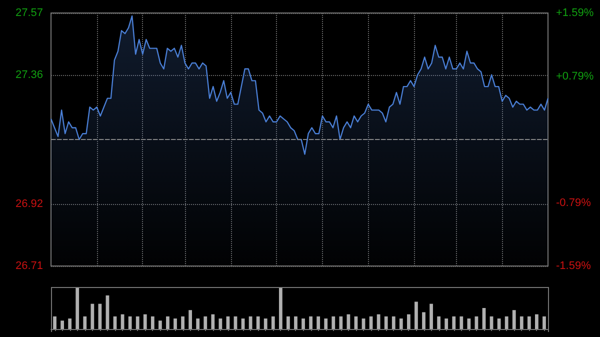  I want to click on y2-tick-label: -1.59%, so click(574, 266).